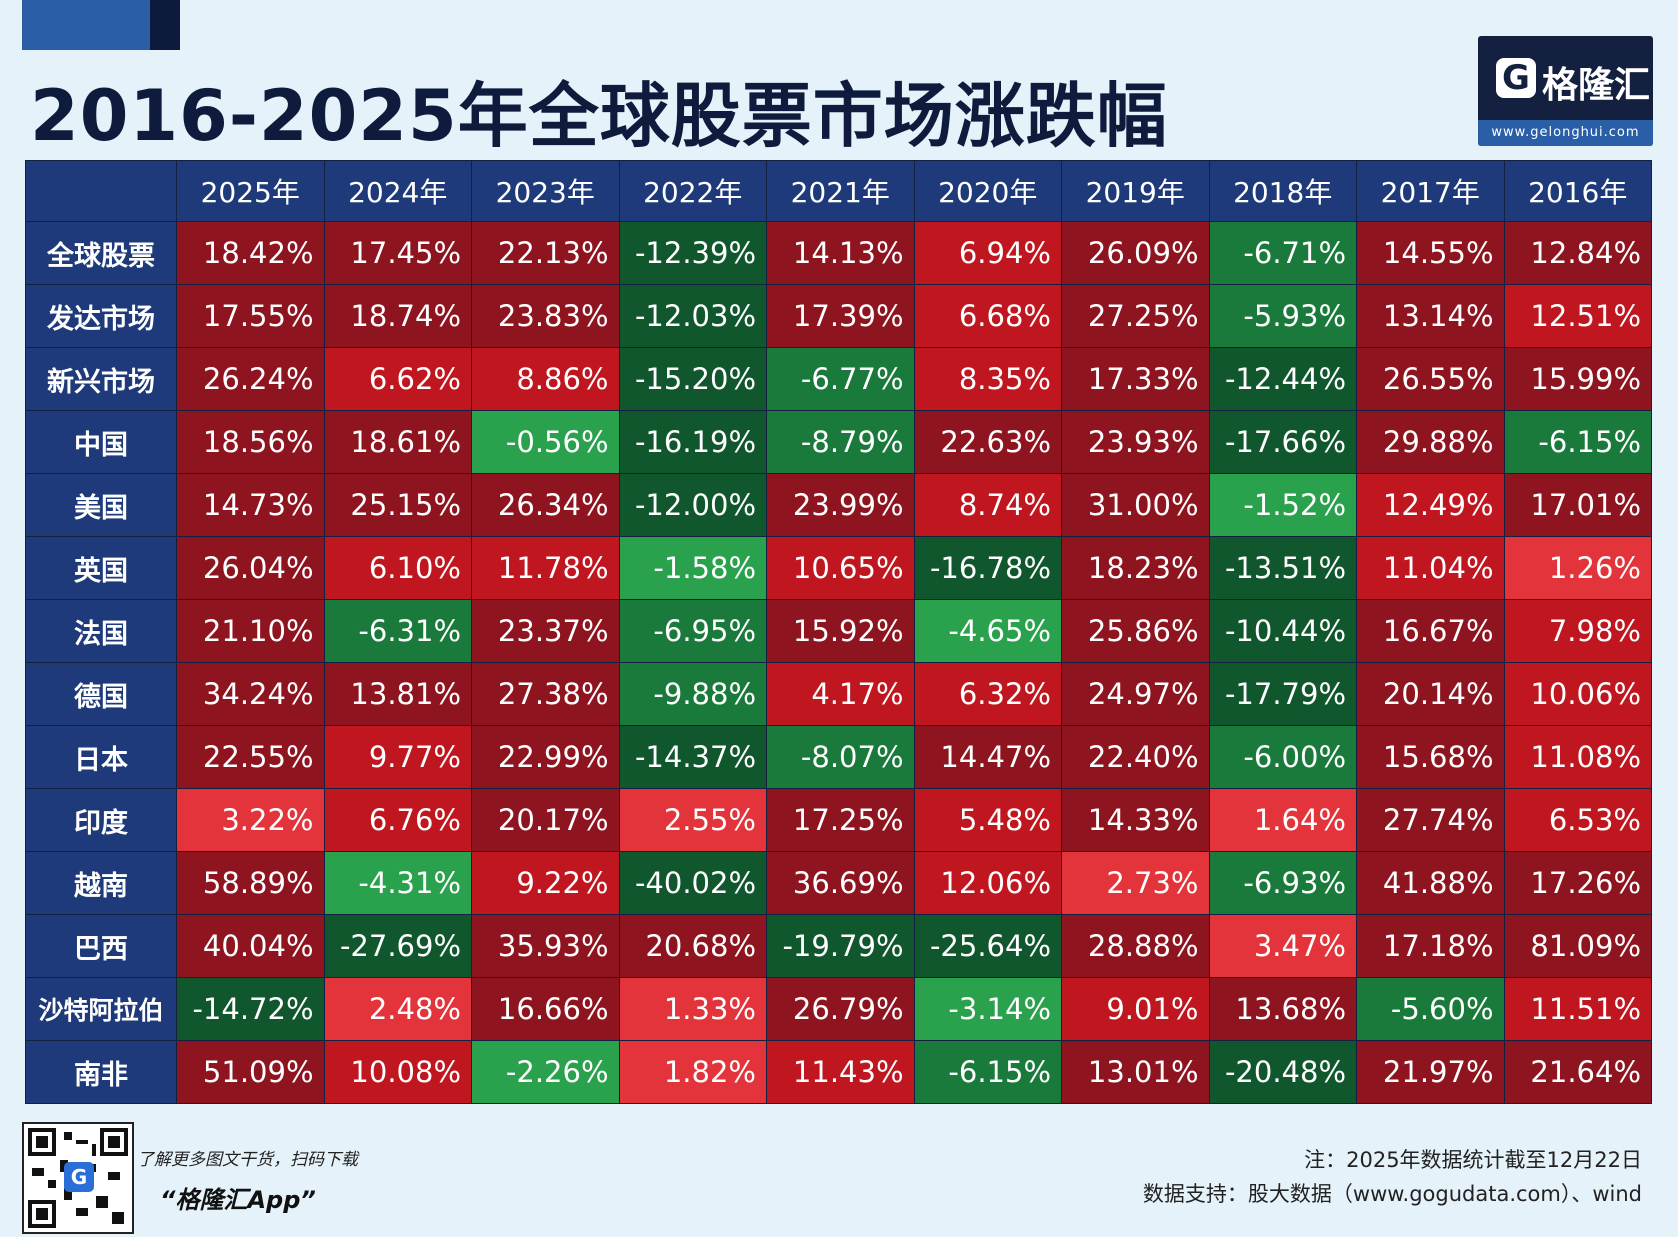  What do you see at coordinates (692, 191) in the screenshot?
I see `column-header: 2022年` at bounding box center [692, 191].